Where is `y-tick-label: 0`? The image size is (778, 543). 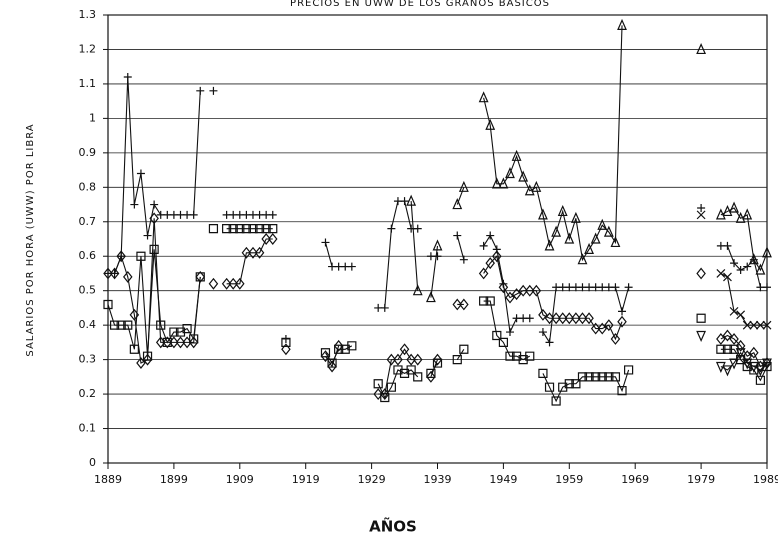
y-tick-label: 0 is located at coordinates (92, 462).